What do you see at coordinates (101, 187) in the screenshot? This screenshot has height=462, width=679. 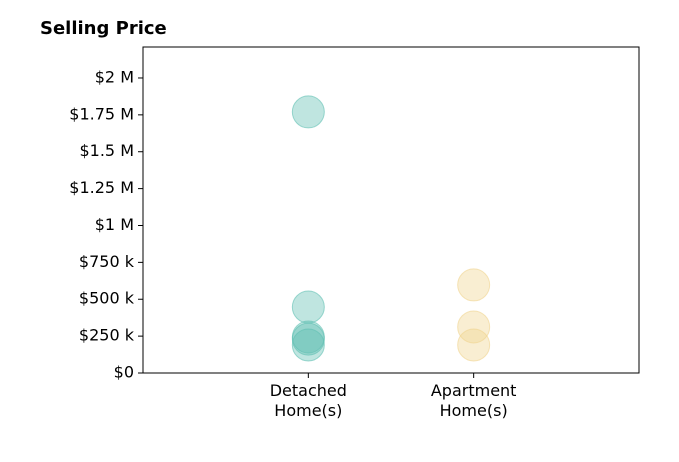 I see `y-tick-label: $1.25 M` at bounding box center [101, 187].